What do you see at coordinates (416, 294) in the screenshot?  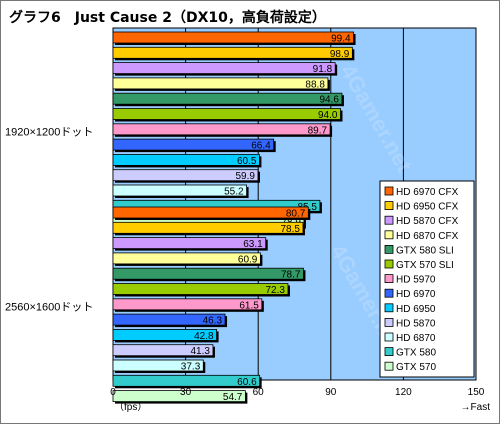 I see `legend-label: HD 6970` at bounding box center [416, 294].